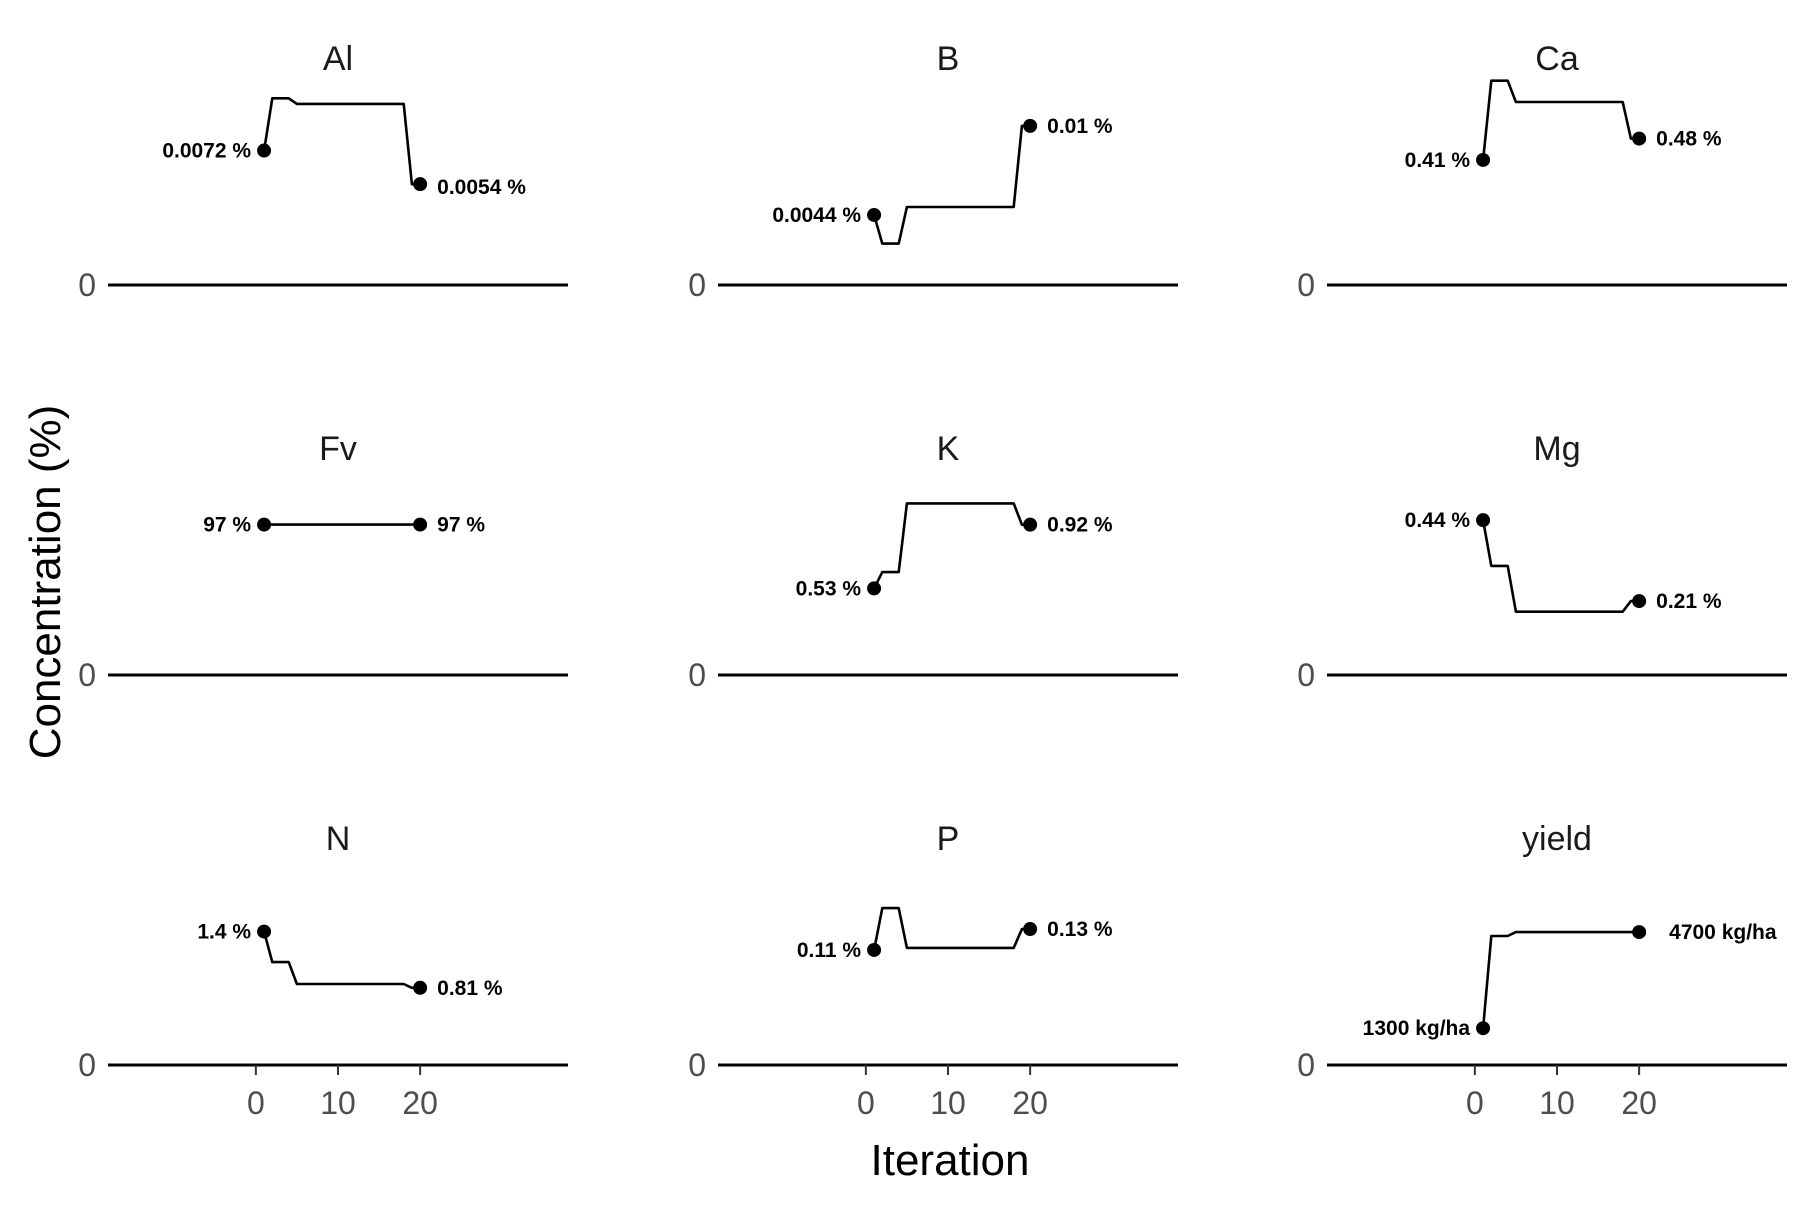  Describe the element at coordinates (1542, 171) in the screenshot. I see `facet-ca: Ca 0 0.41 % 0.48 %` at that location.